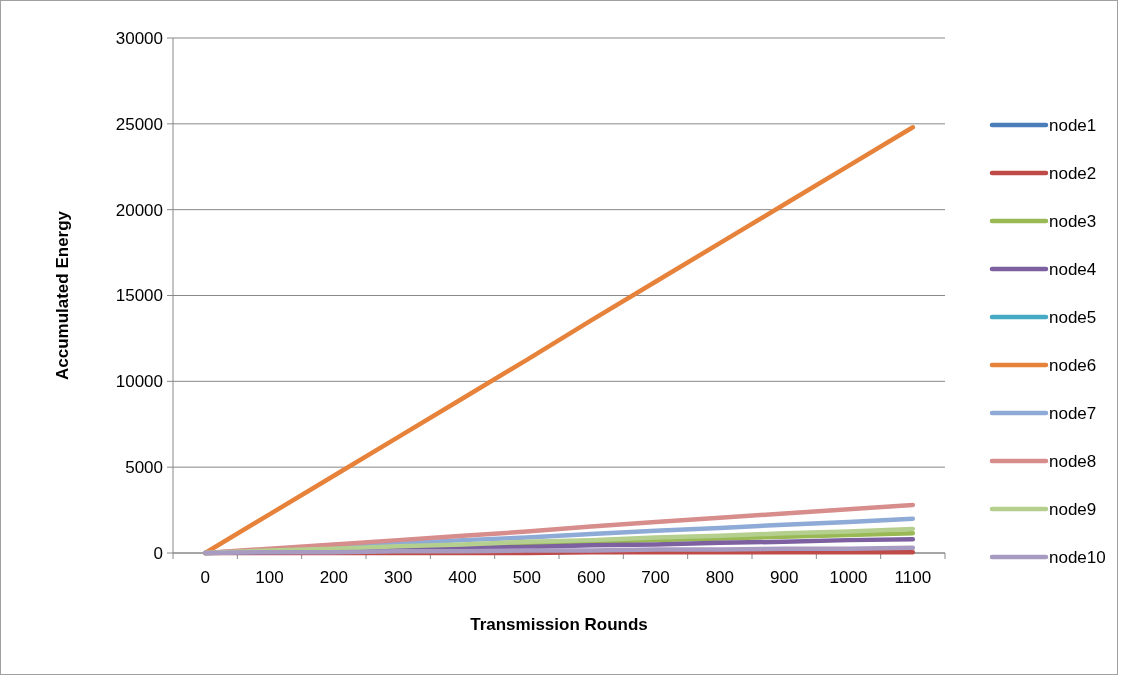  What do you see at coordinates (398, 577) in the screenshot?
I see `x-tick-label: 300` at bounding box center [398, 577].